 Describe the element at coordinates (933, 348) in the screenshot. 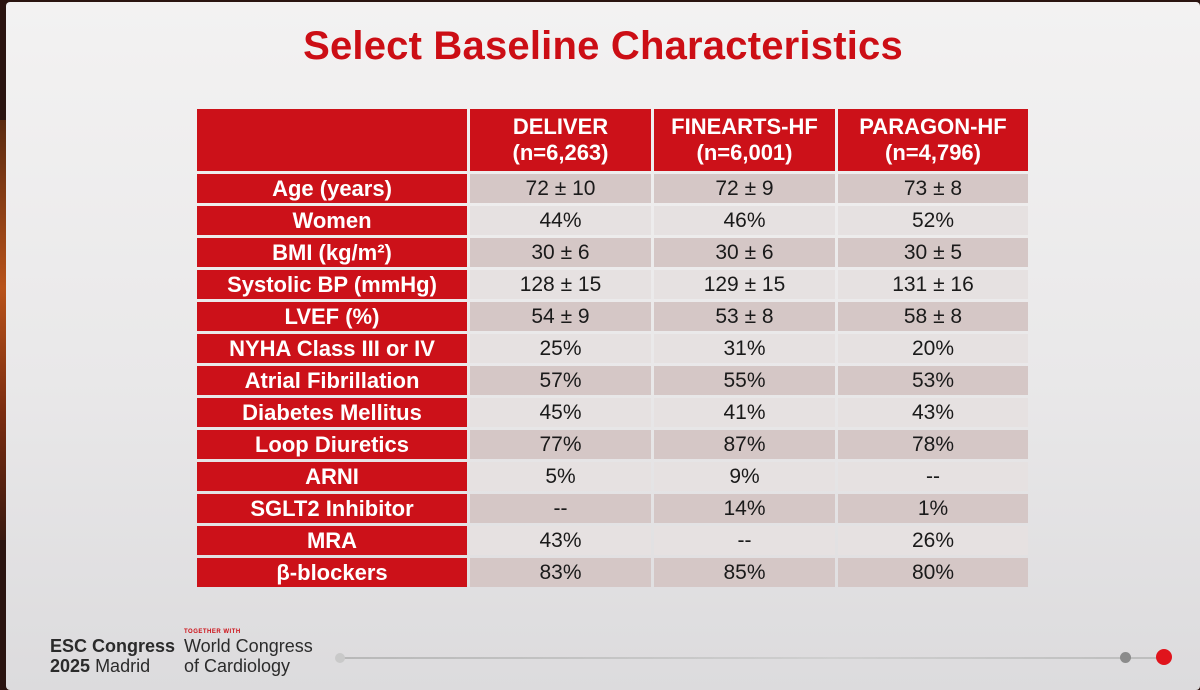

I see `table-cell: 20%` at that location.